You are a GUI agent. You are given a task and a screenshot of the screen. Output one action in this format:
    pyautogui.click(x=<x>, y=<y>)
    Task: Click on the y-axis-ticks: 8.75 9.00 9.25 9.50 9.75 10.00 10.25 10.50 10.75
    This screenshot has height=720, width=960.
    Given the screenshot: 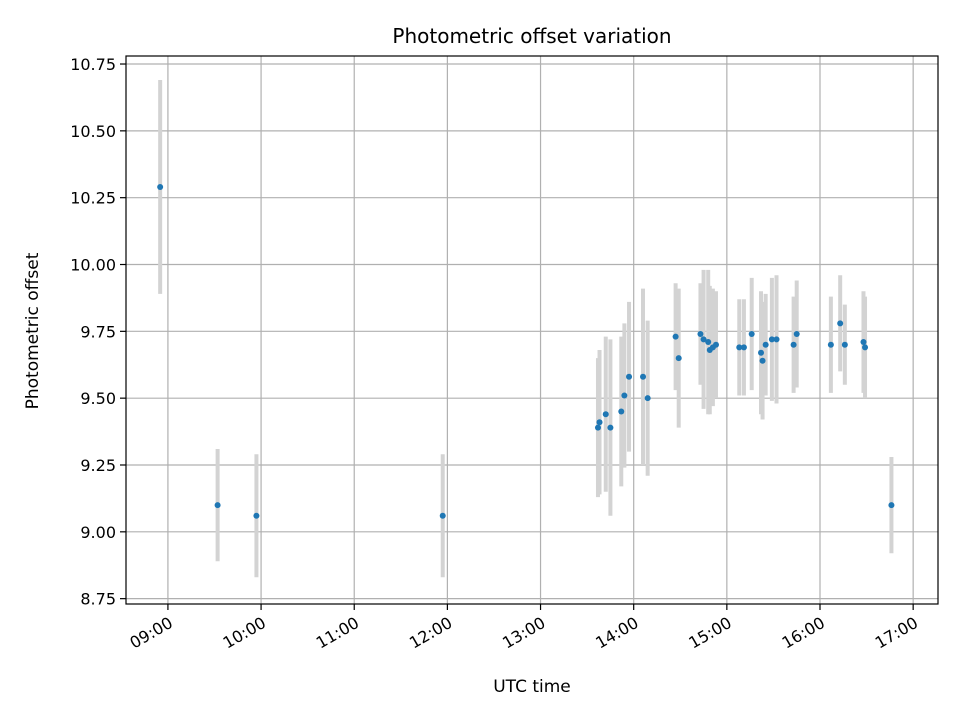 What is the action you would take?
    pyautogui.click(x=98, y=332)
    